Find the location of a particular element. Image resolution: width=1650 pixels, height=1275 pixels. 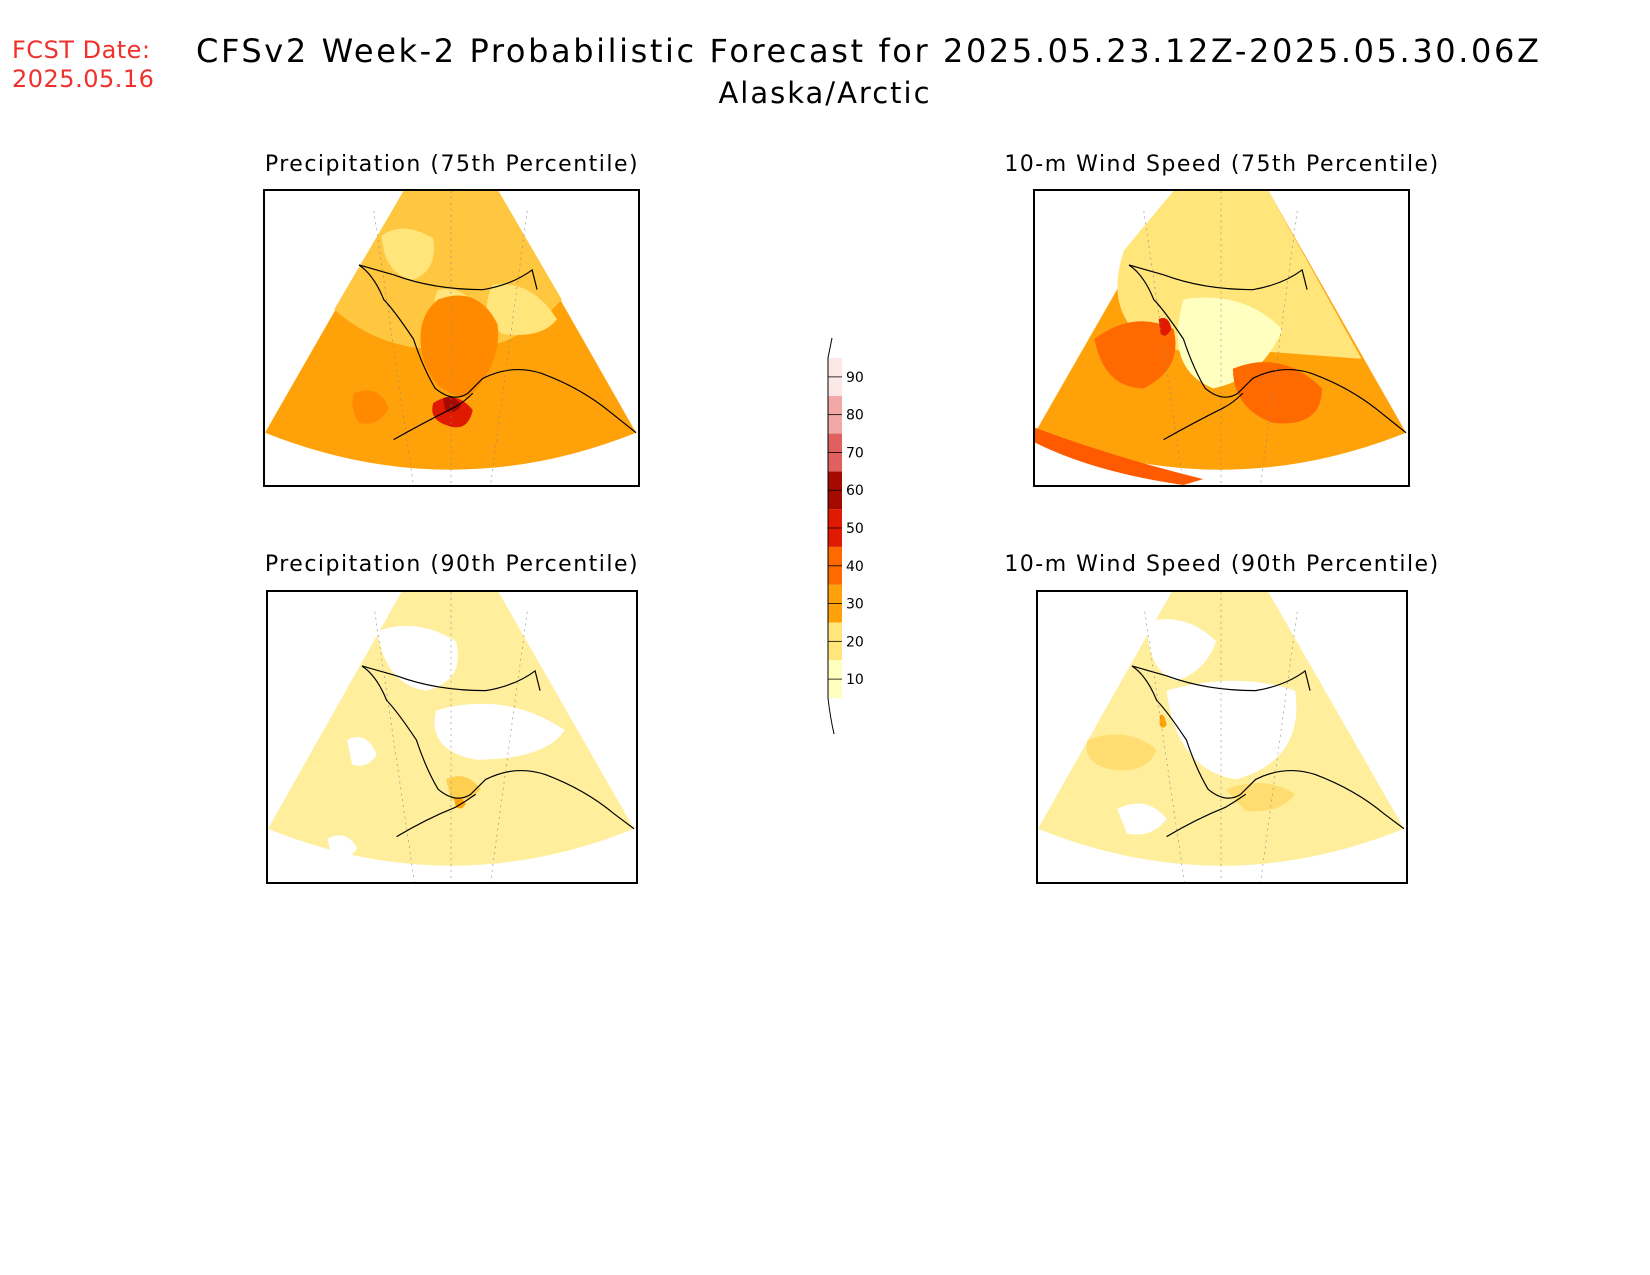

colorbar-tail-top is located at coordinates (830, 348).